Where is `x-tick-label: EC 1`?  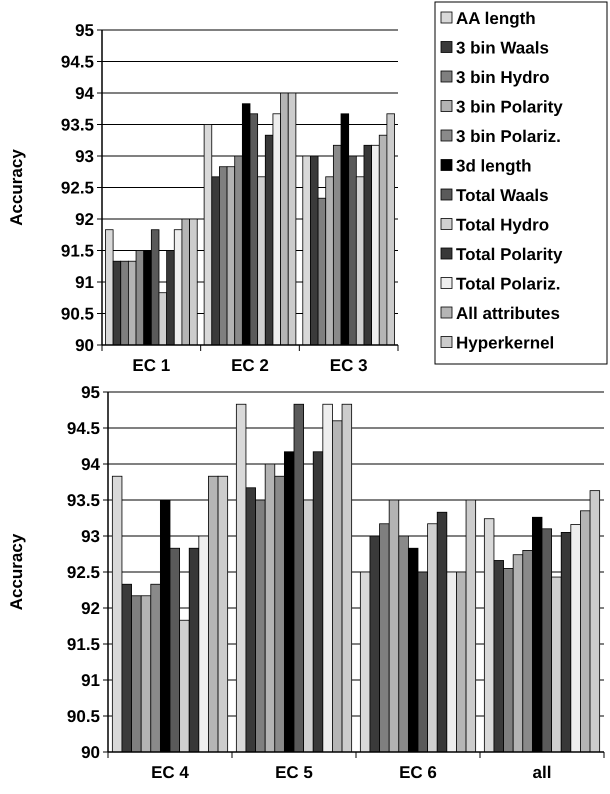 x-tick-label: EC 1 is located at coordinates (151, 365).